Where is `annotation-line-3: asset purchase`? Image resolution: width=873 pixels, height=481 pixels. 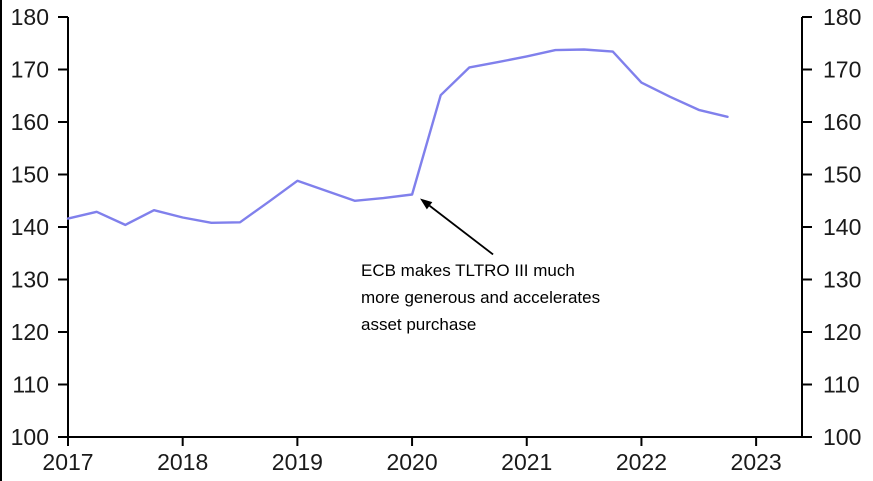
annotation-line-3: asset purchase is located at coordinates (419, 324).